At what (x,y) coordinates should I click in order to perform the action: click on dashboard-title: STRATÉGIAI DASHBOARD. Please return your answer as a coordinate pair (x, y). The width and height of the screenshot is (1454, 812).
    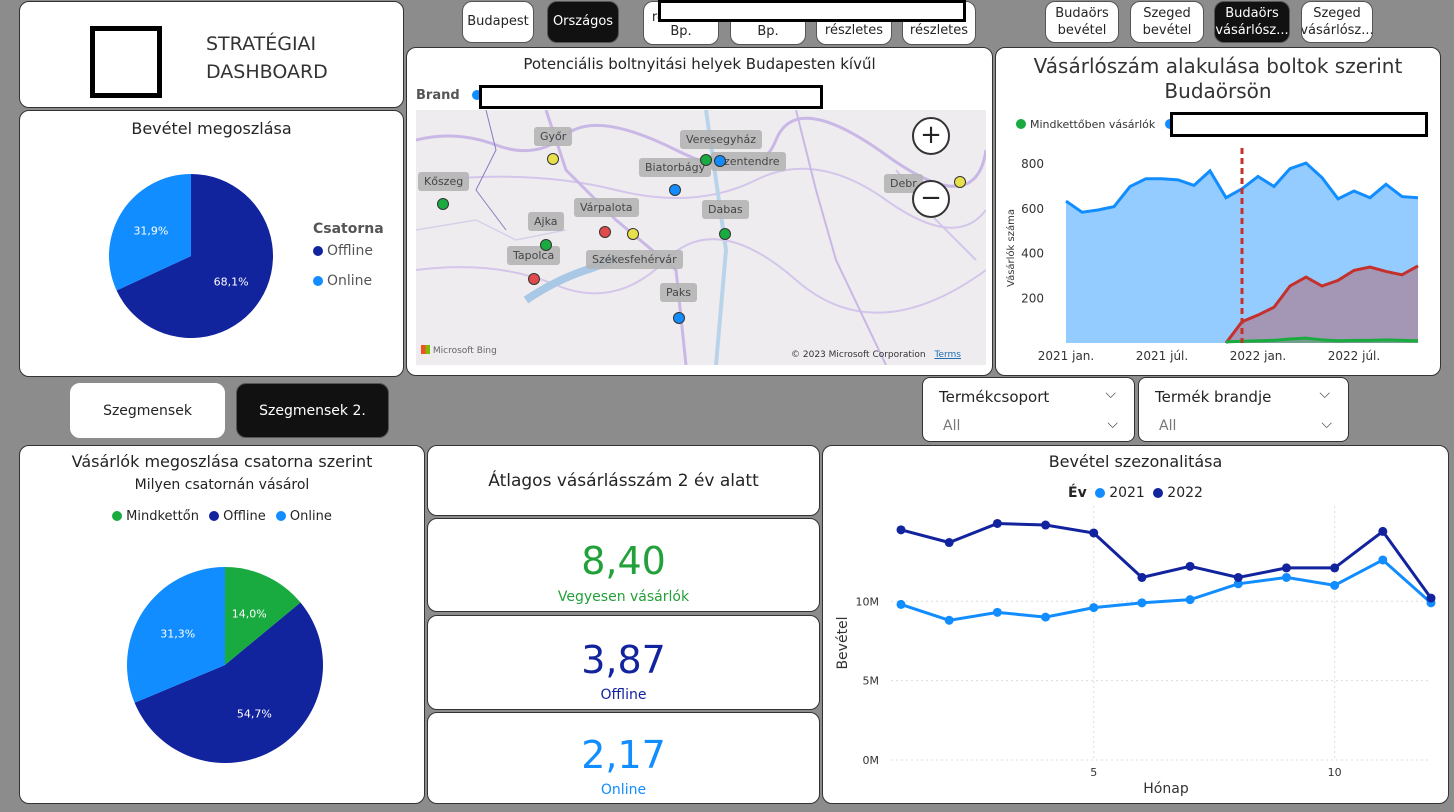
    Looking at the image, I should click on (267, 58).